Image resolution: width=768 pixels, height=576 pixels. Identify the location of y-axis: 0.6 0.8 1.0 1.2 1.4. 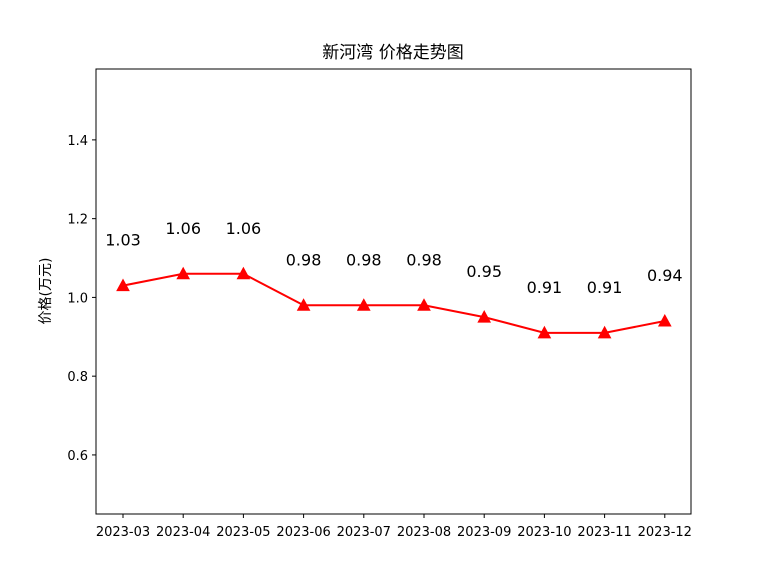
(81, 299).